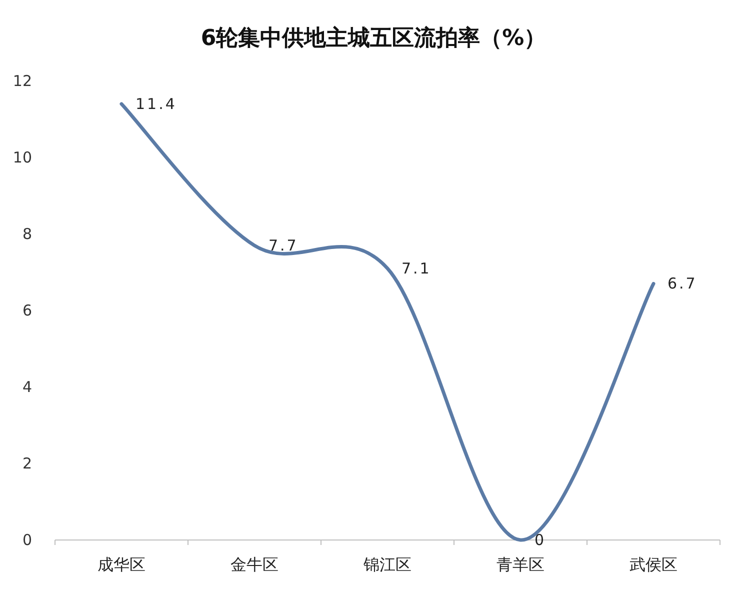 The width and height of the screenshot is (747, 590). What do you see at coordinates (22, 81) in the screenshot?
I see `y-tick-label: 12` at bounding box center [22, 81].